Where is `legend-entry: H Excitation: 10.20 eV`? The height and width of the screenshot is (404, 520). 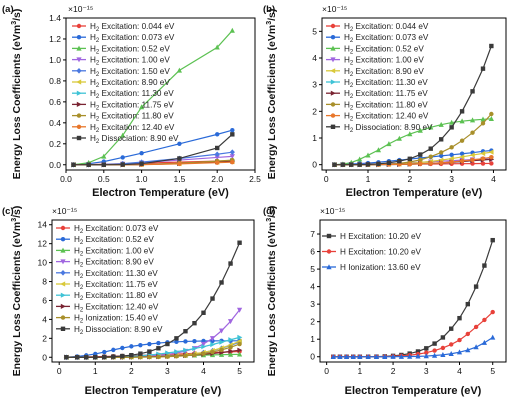 legend-entry: H Excitation: 10.20 eV is located at coordinates (381, 236).